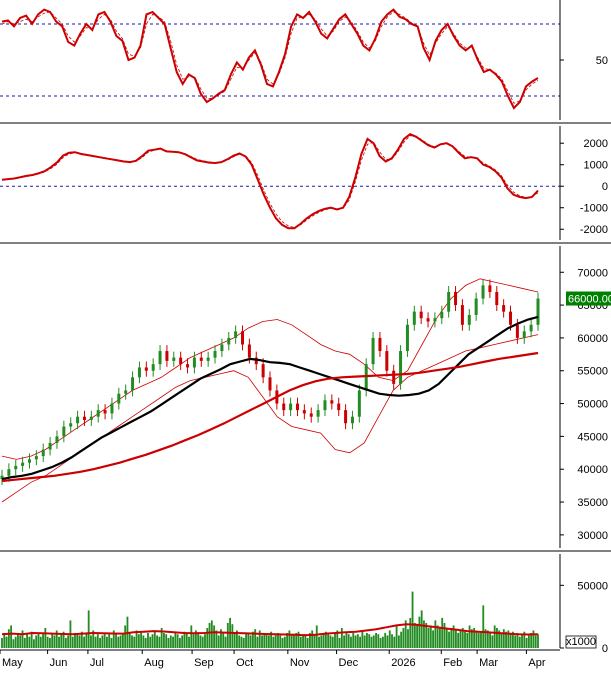  What do you see at coordinates (204, 663) in the screenshot?
I see `x-tick-label: Sep` at bounding box center [204, 663].